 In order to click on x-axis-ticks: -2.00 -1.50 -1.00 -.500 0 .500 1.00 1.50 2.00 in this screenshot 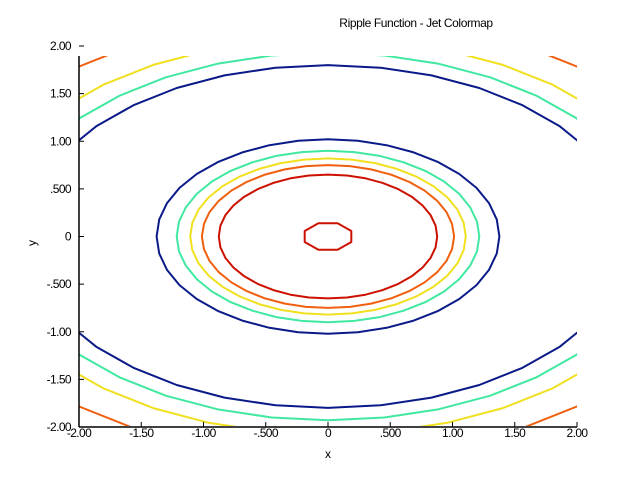, I will do `click(328, 431)`.